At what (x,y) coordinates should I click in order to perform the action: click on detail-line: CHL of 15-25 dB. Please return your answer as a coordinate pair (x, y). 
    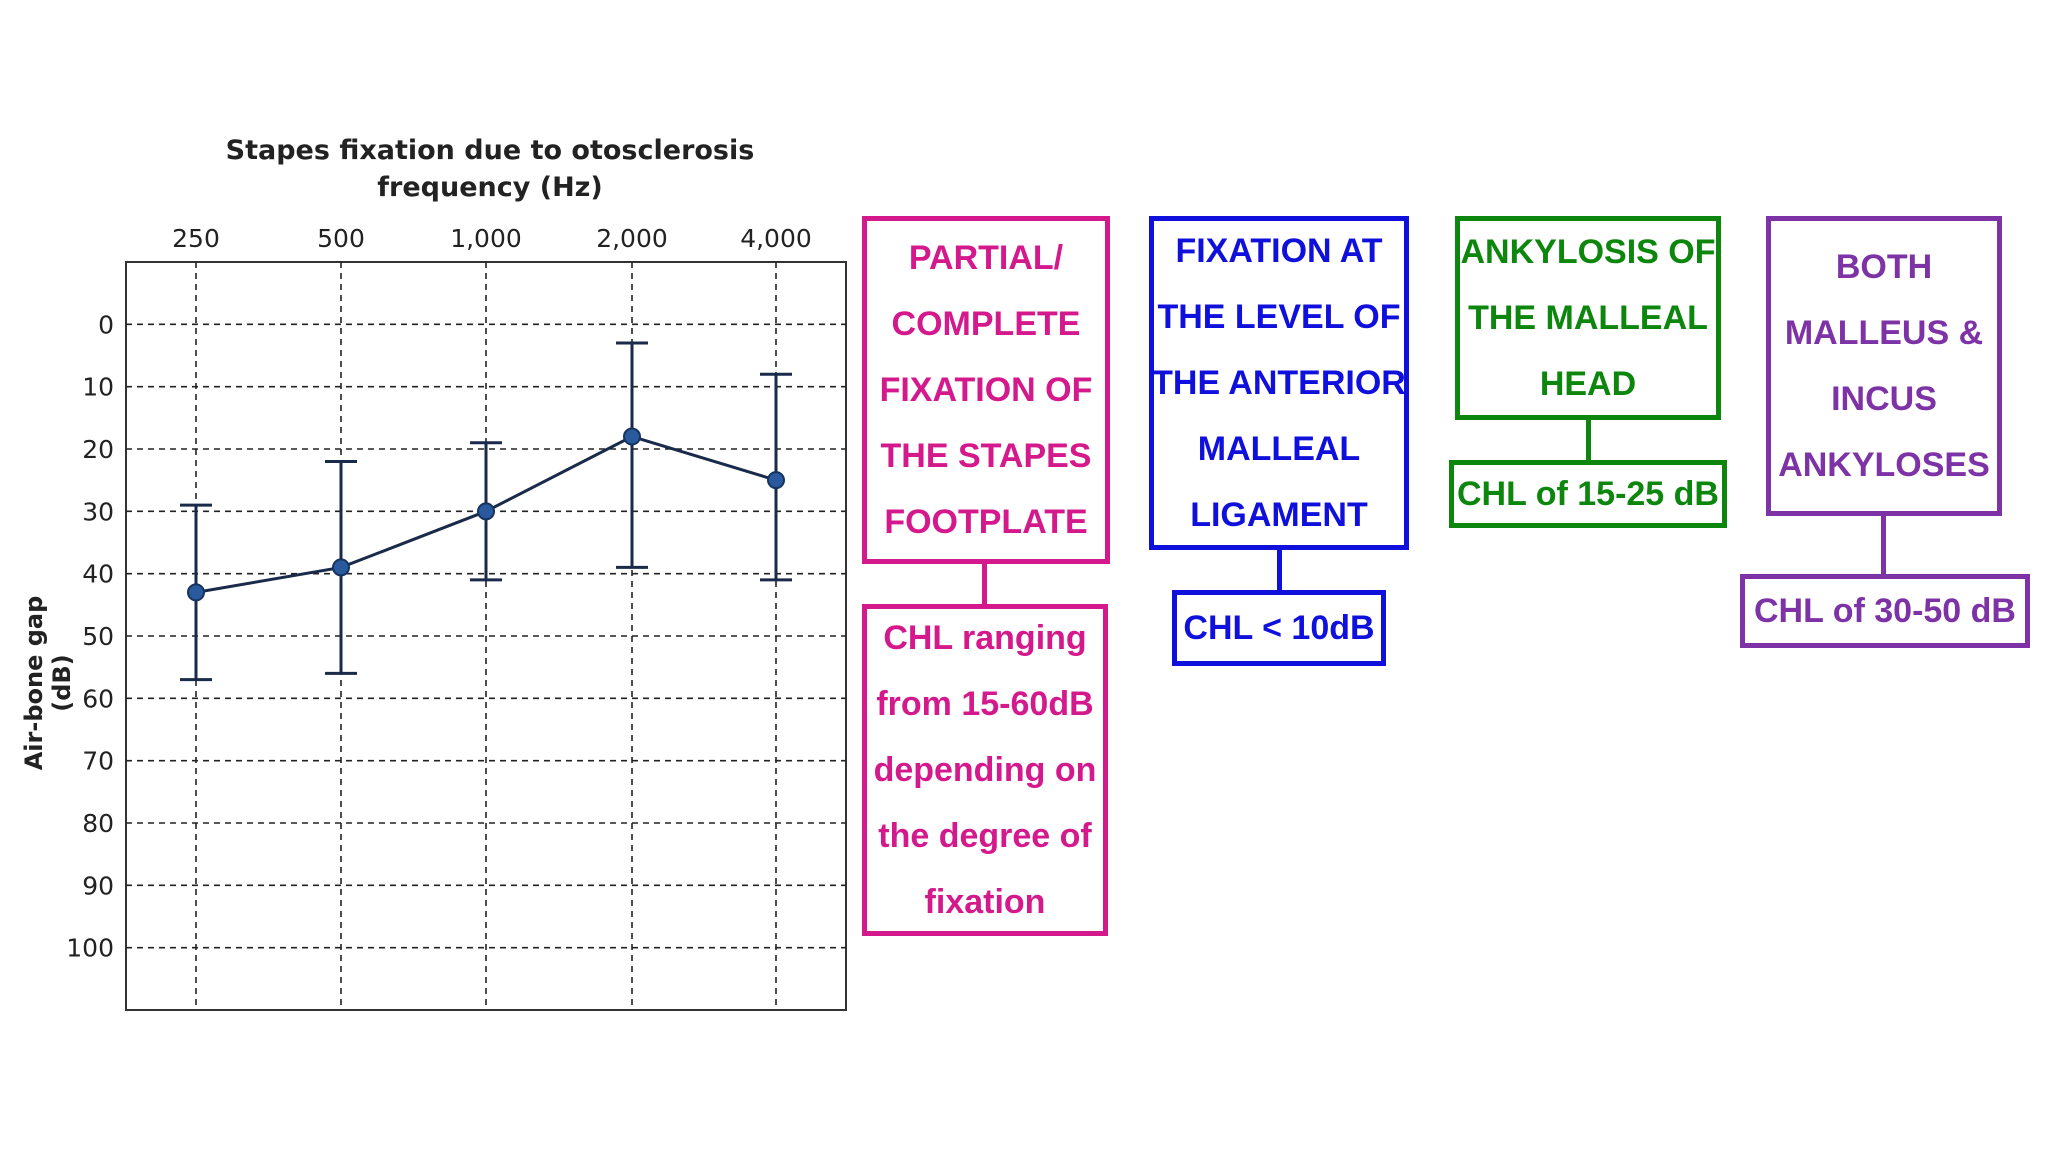
    Looking at the image, I should click on (1588, 494).